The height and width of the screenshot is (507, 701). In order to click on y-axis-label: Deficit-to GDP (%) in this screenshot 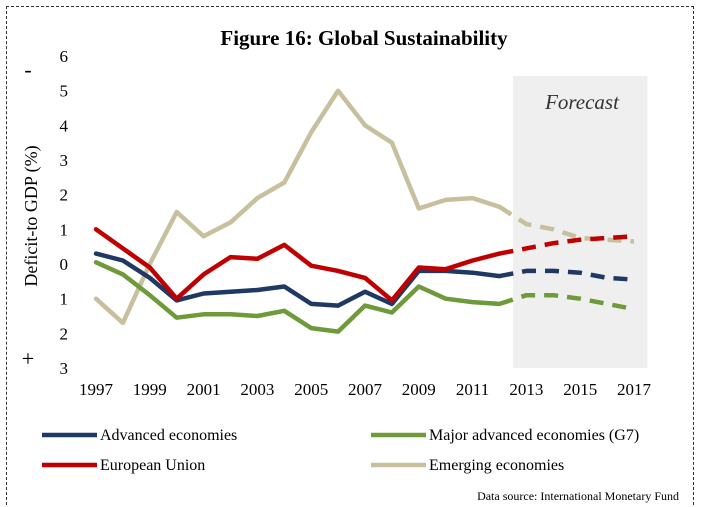, I will do `click(31, 215)`.